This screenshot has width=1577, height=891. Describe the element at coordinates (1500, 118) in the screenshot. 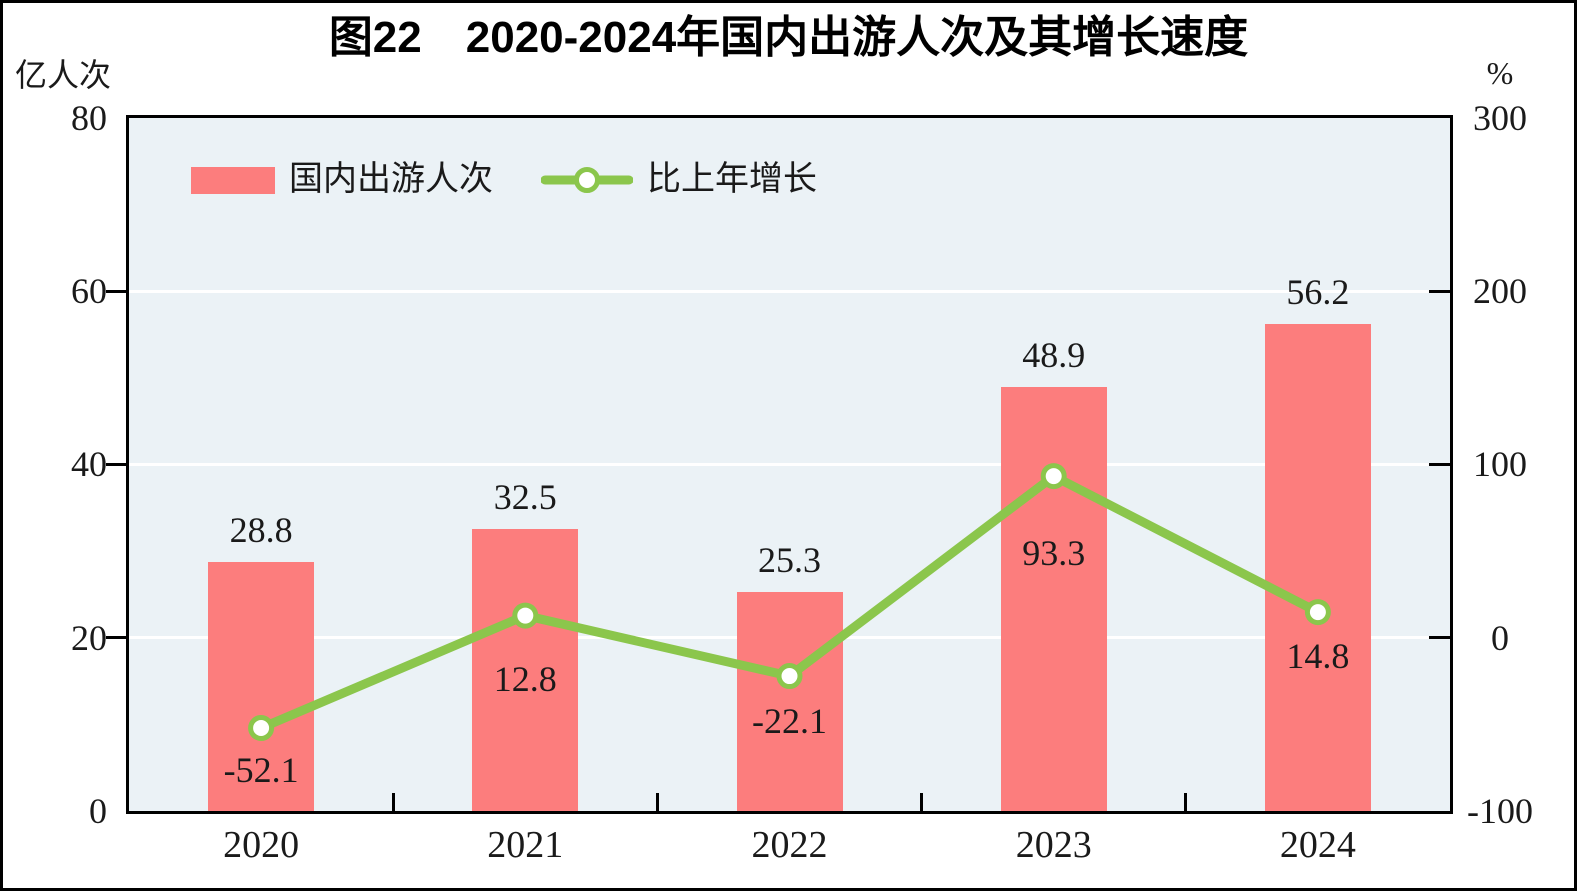

I see `right-axis-tick-300: 300` at that location.